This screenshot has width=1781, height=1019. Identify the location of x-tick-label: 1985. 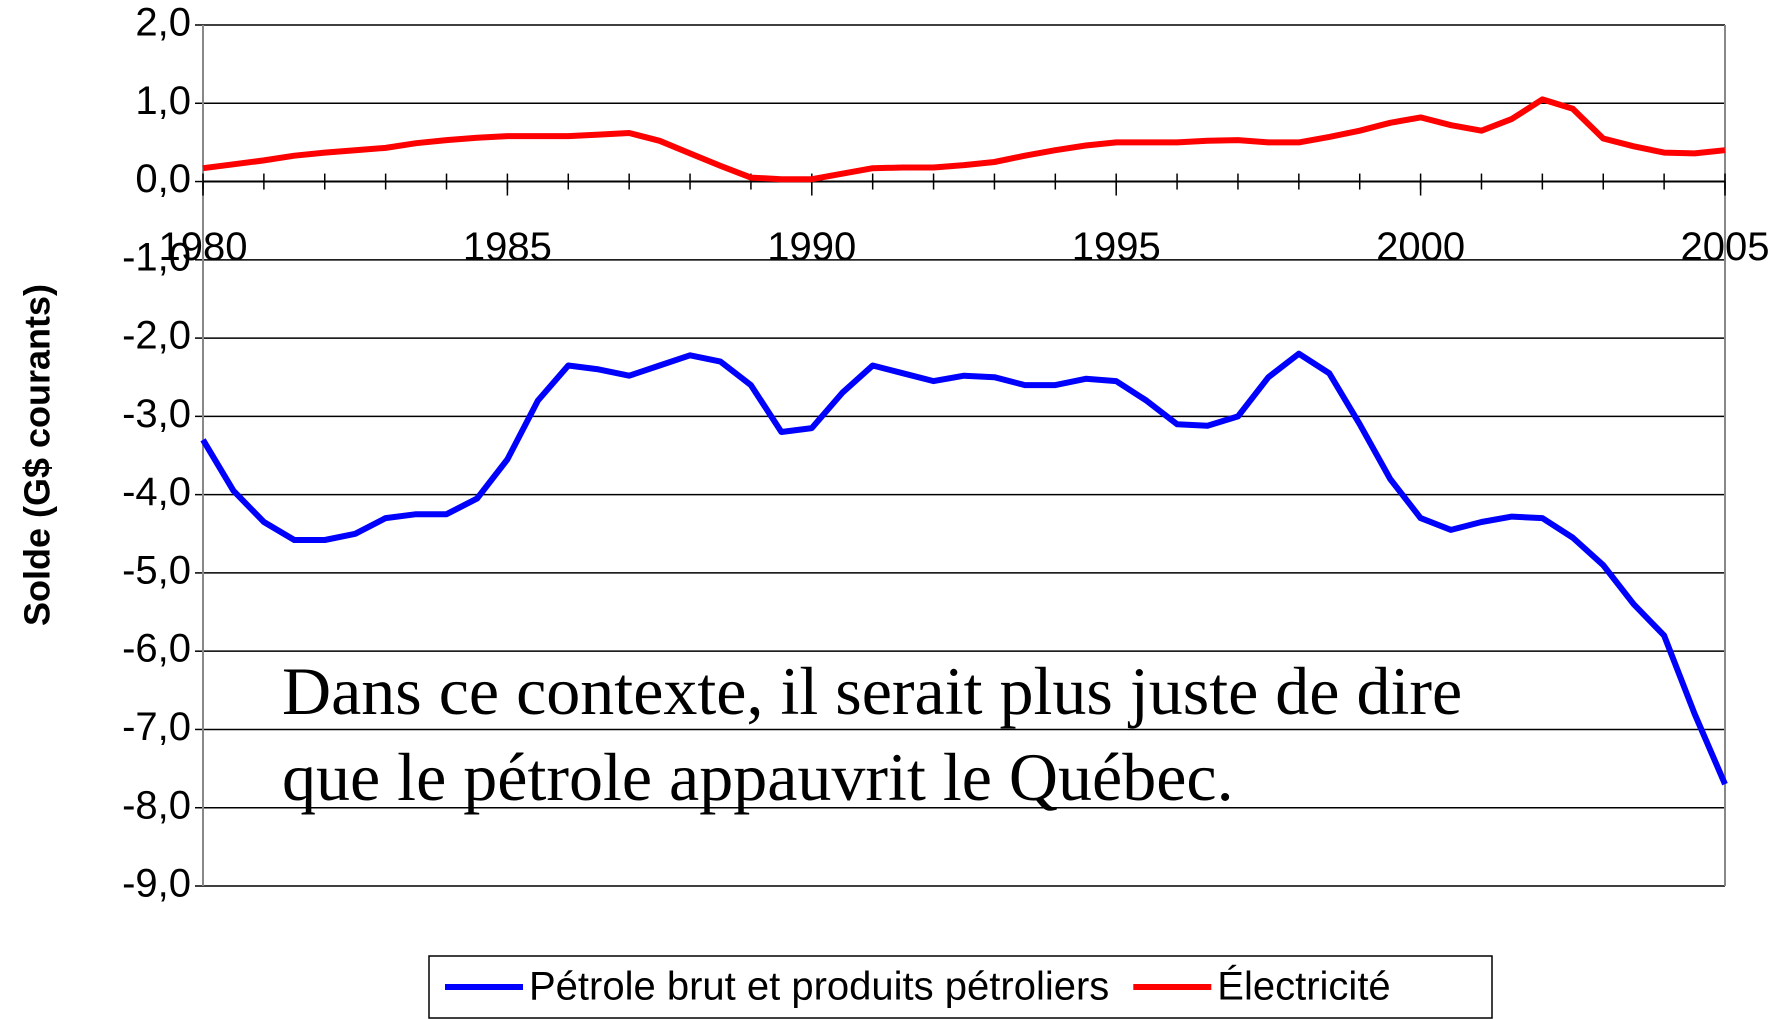
(507, 247).